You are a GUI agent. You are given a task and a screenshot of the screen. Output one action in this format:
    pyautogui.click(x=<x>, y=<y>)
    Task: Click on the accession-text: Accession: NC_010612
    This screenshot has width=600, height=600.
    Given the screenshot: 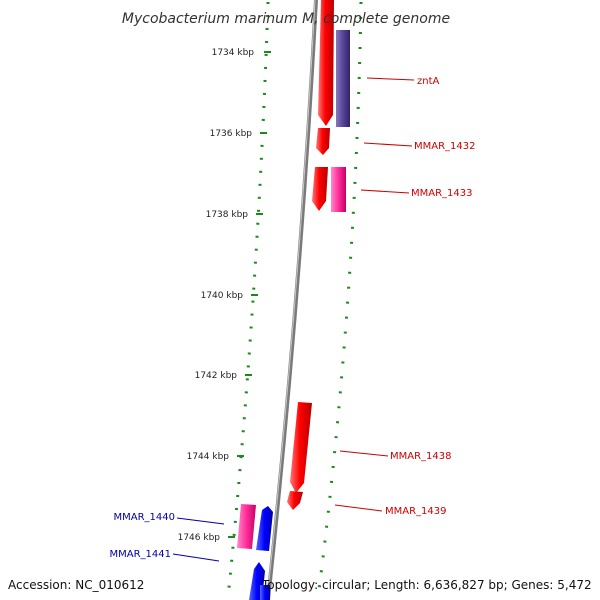 What is the action you would take?
    pyautogui.click(x=76, y=585)
    